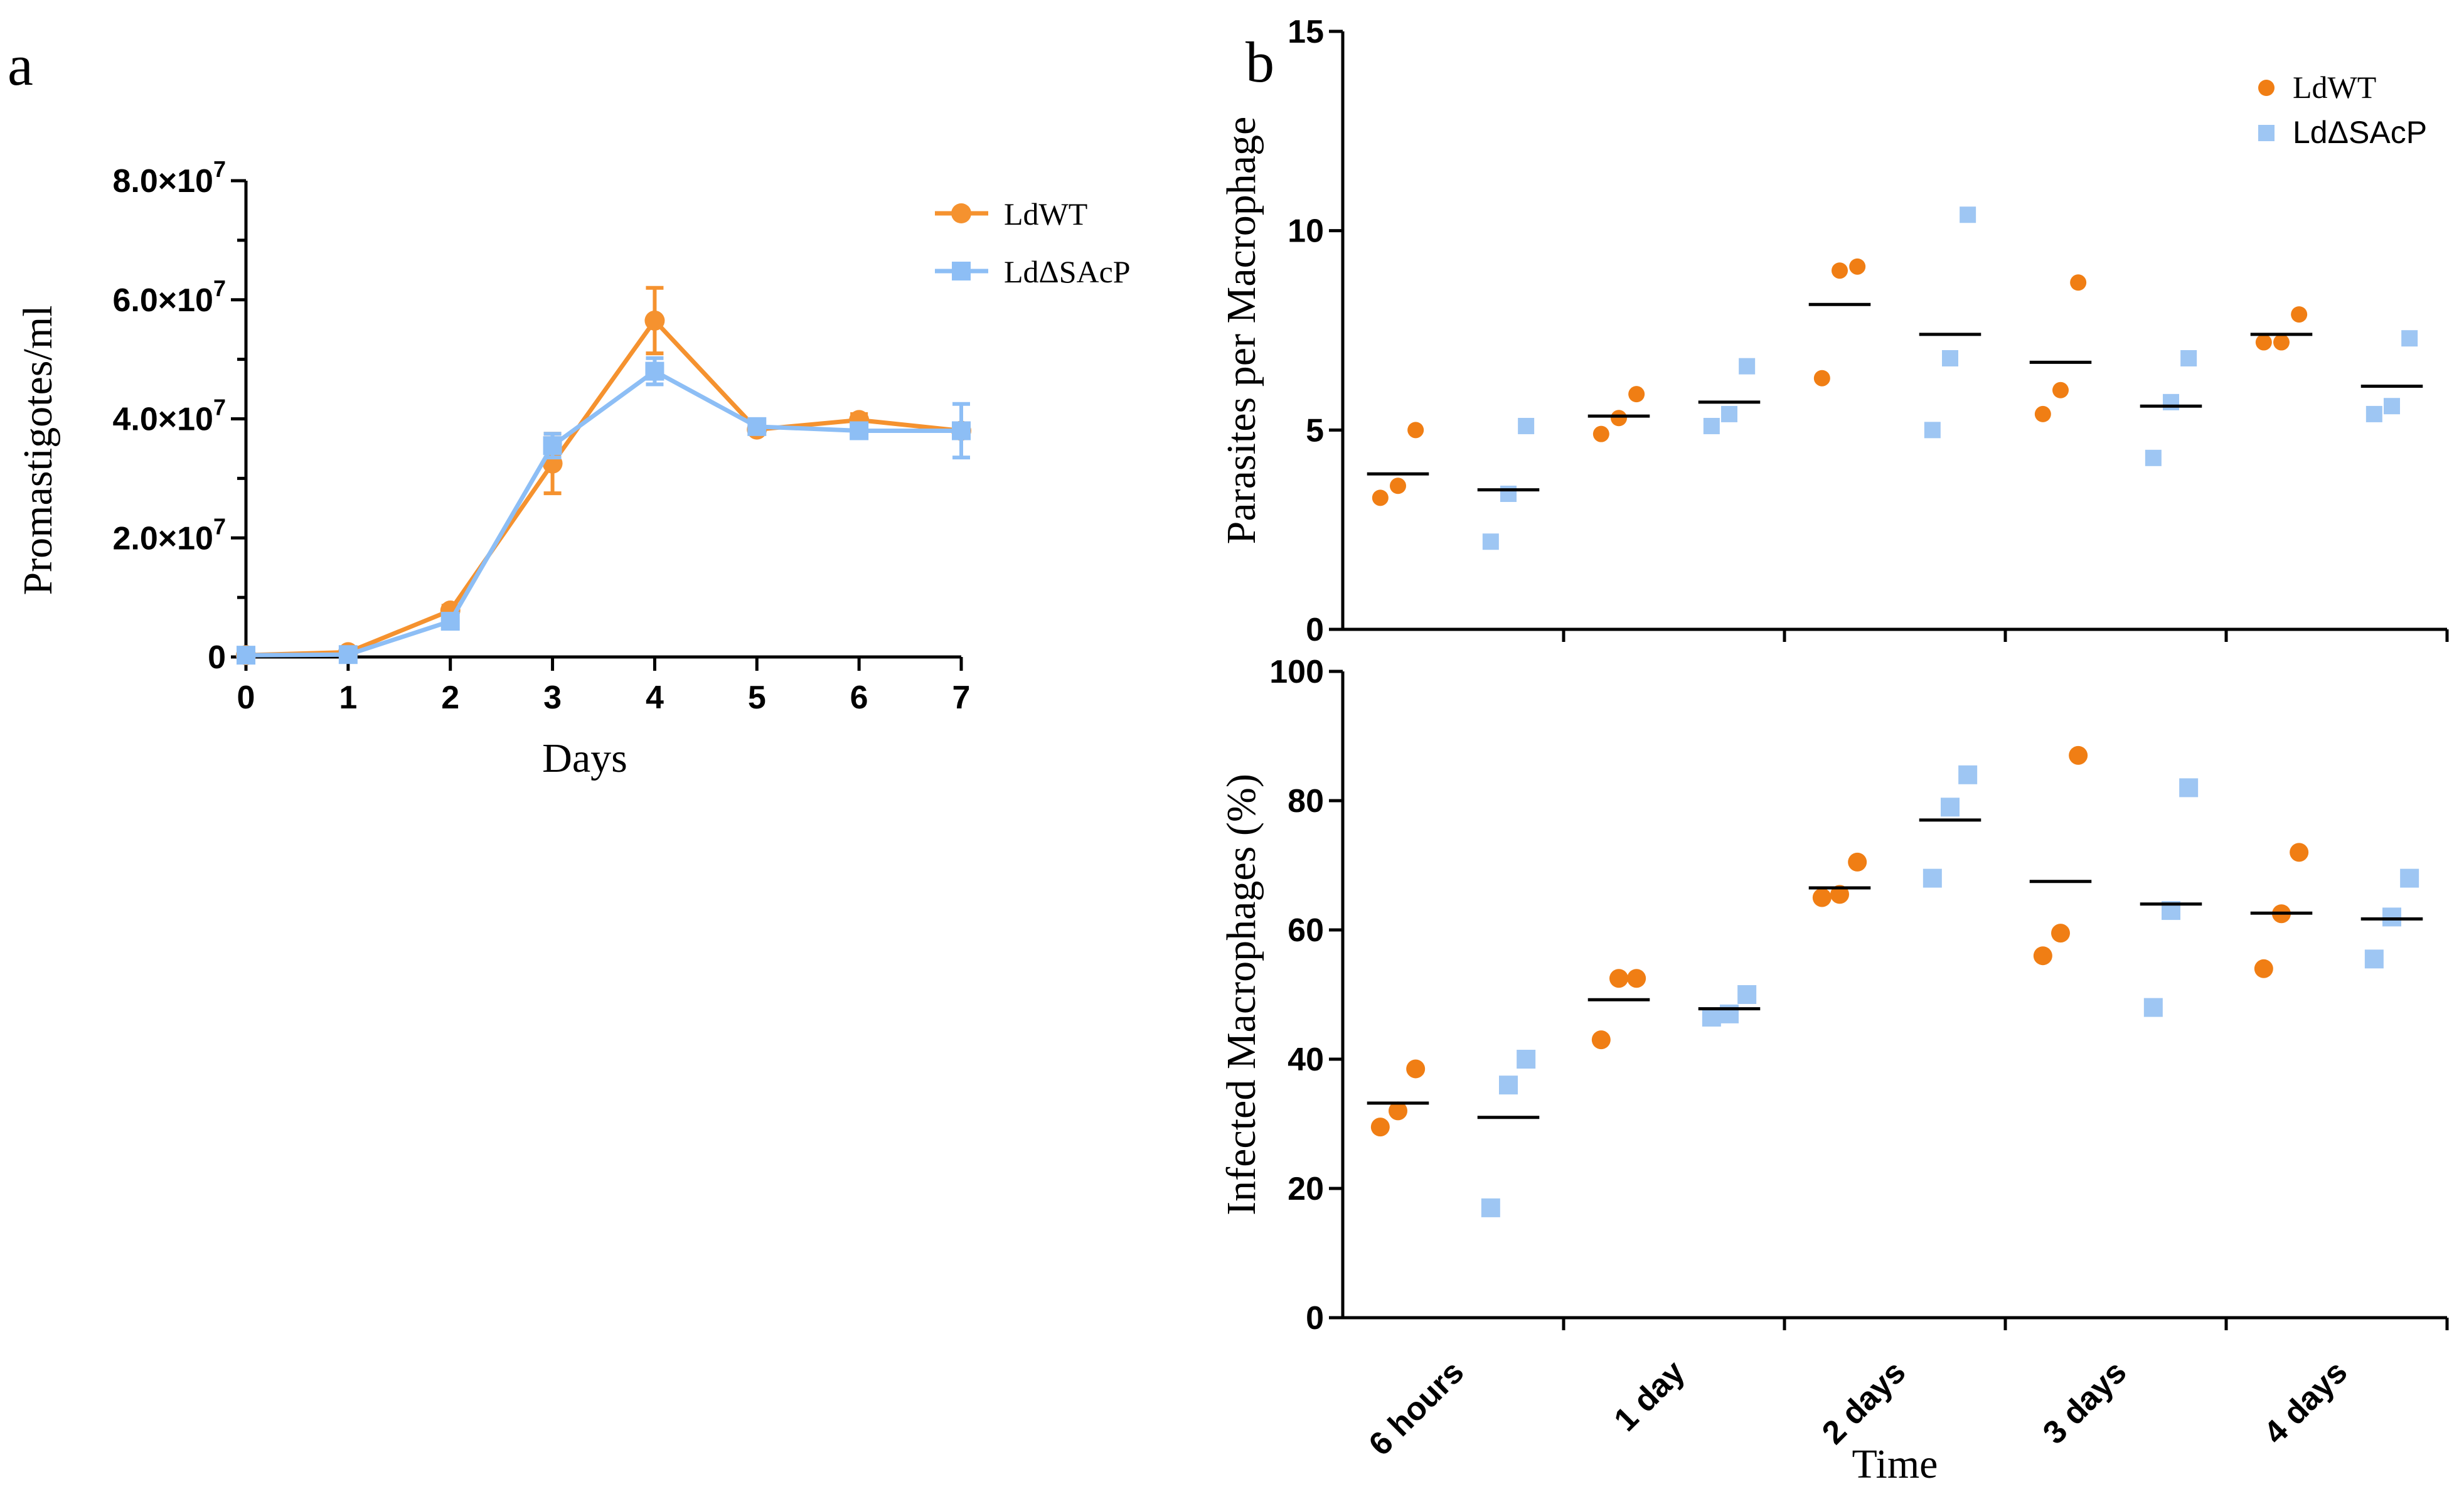 The width and height of the screenshot is (2464, 1489). I want to click on x-axis-title: Days, so click(584, 758).